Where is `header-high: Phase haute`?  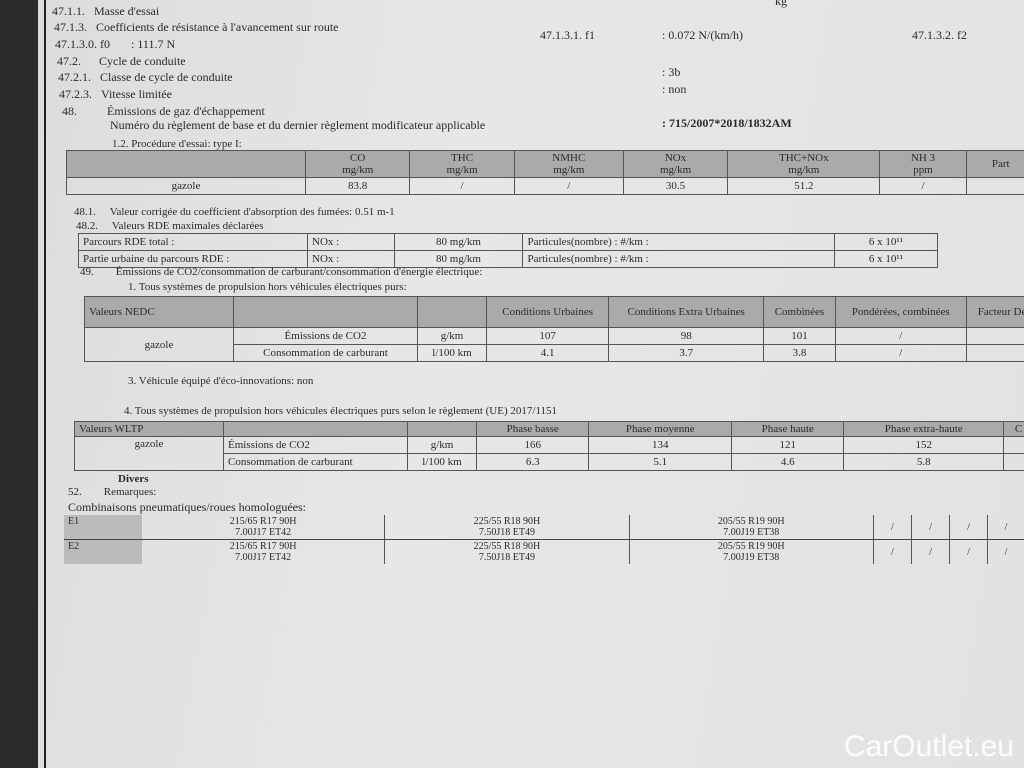
header-high: Phase haute is located at coordinates (788, 429).